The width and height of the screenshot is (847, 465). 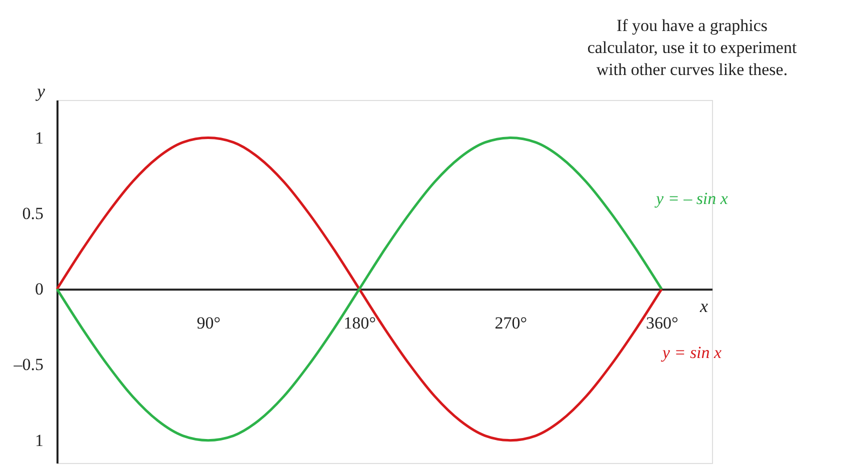 I want to click on x-axis-title: x, so click(x=703, y=306).